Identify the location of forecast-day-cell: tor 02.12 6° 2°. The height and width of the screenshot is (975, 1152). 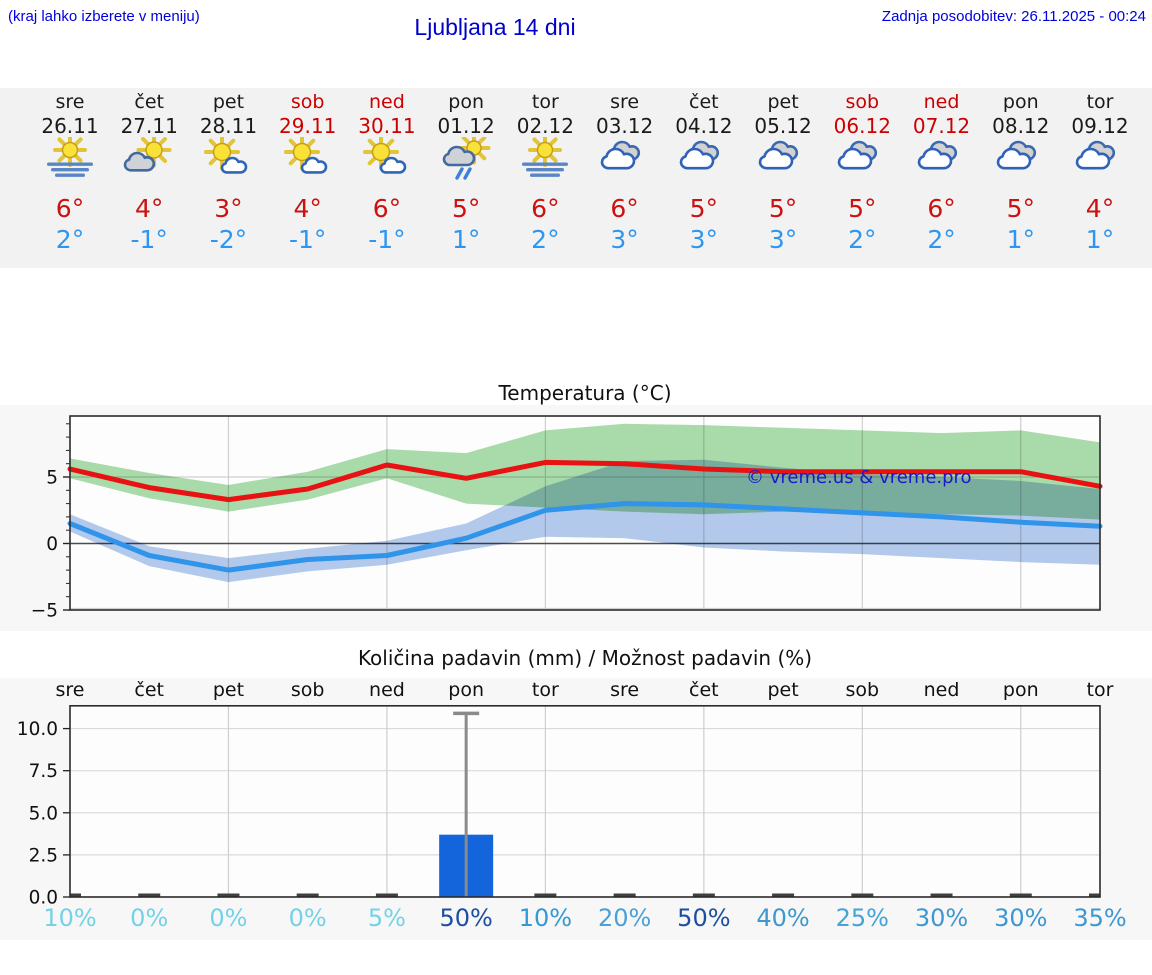
(545, 171).